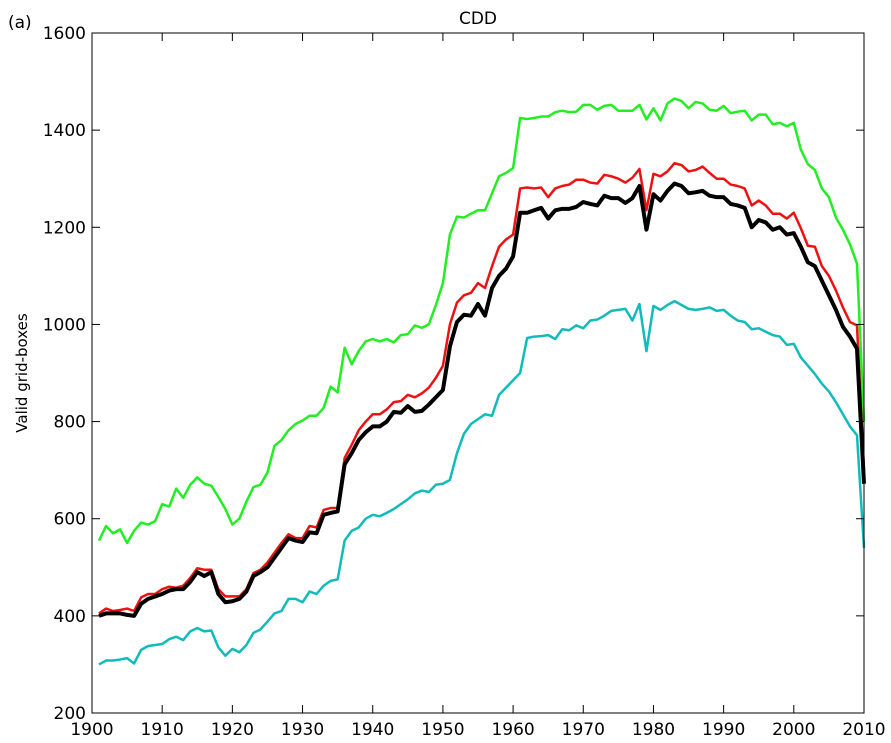 Image resolution: width=891 pixels, height=743 pixels. Describe the element at coordinates (64, 228) in the screenshot. I see `y-tick-label: 1200` at that location.